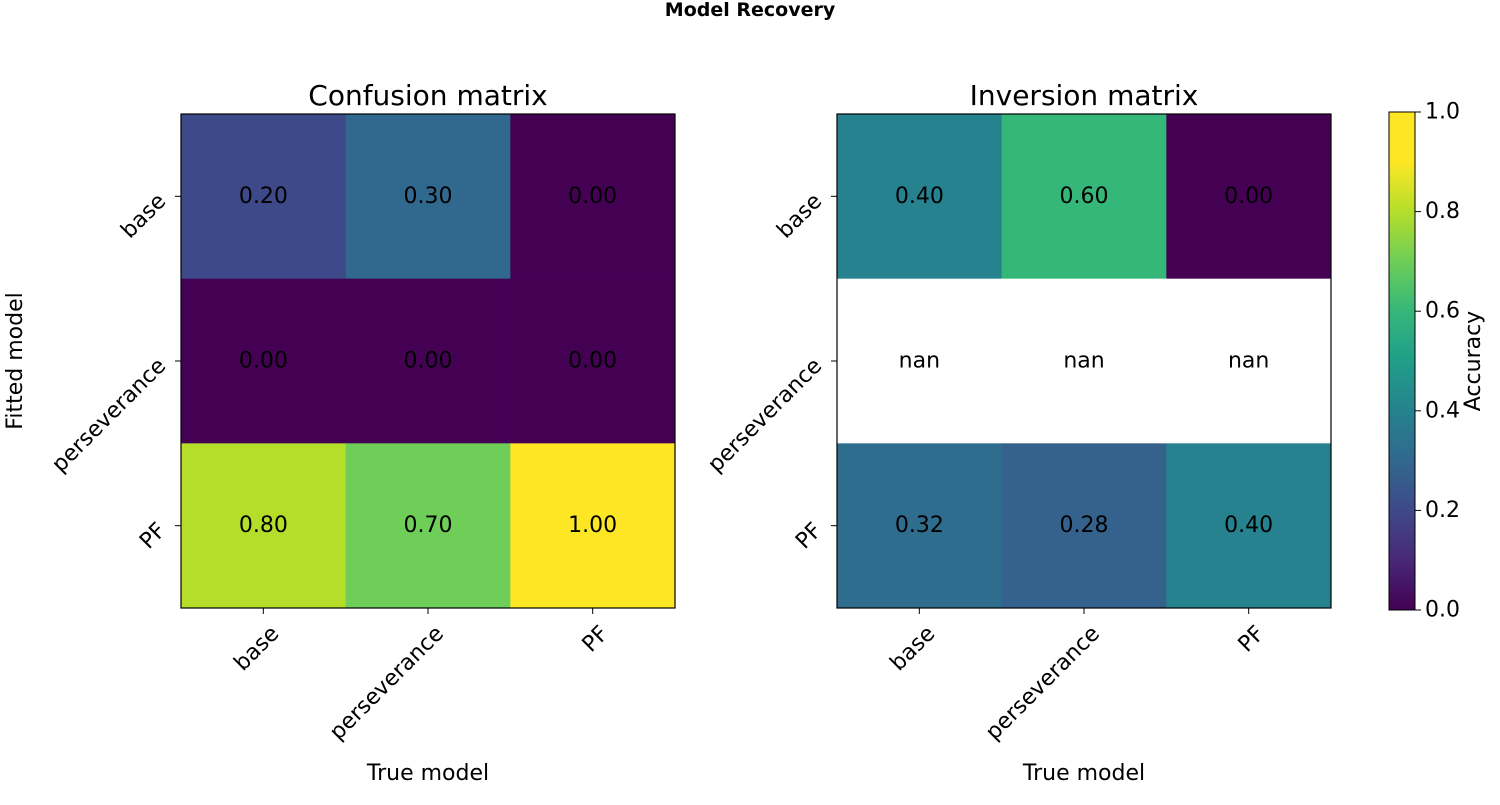 The image size is (1500, 805). I want to click on colorbar-gradient, so click(1402, 361).